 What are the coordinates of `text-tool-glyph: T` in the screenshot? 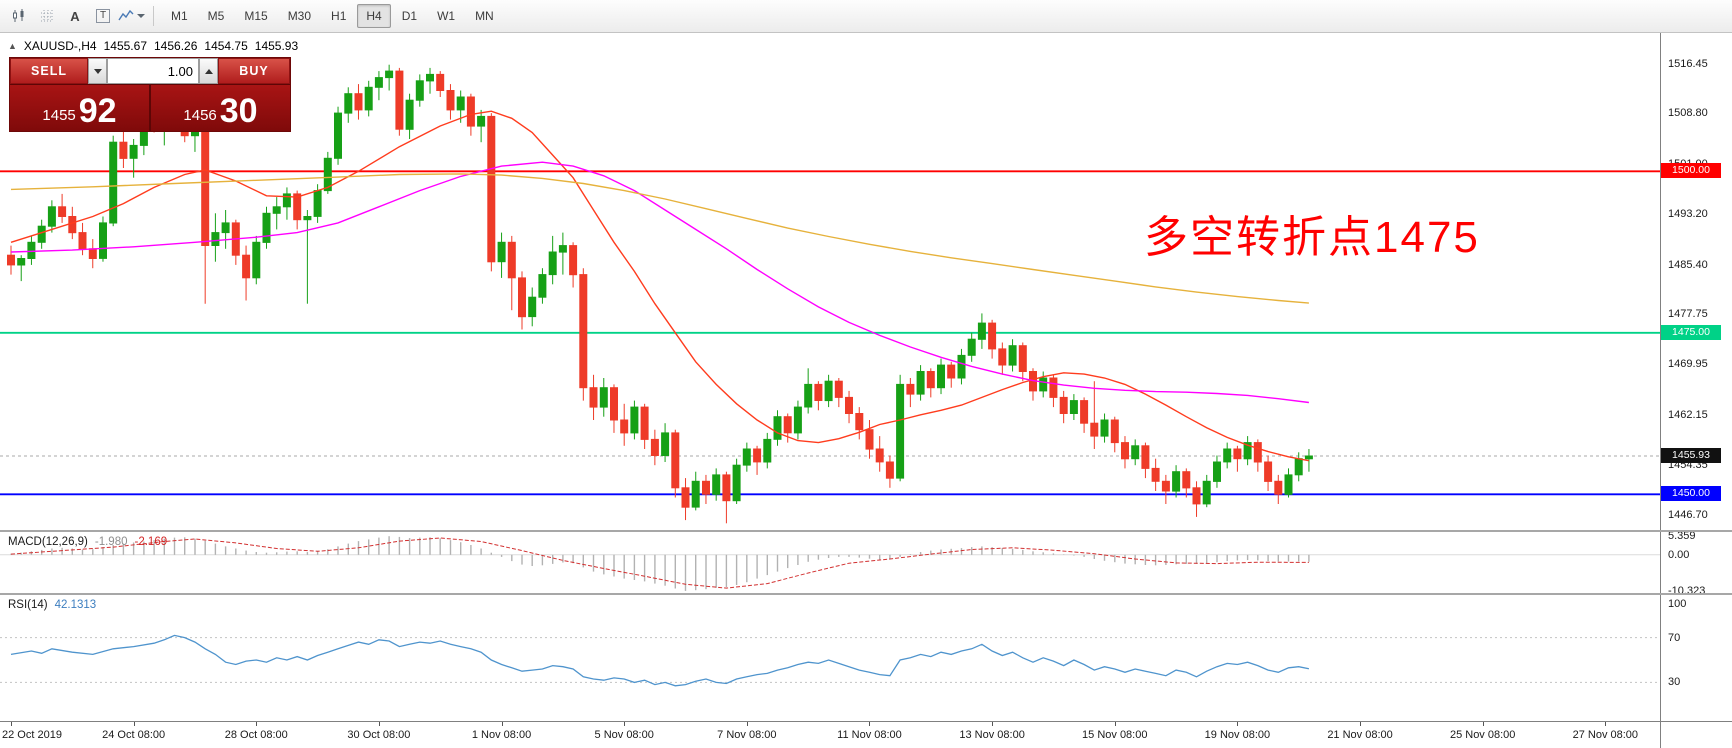 It's located at (103, 16).